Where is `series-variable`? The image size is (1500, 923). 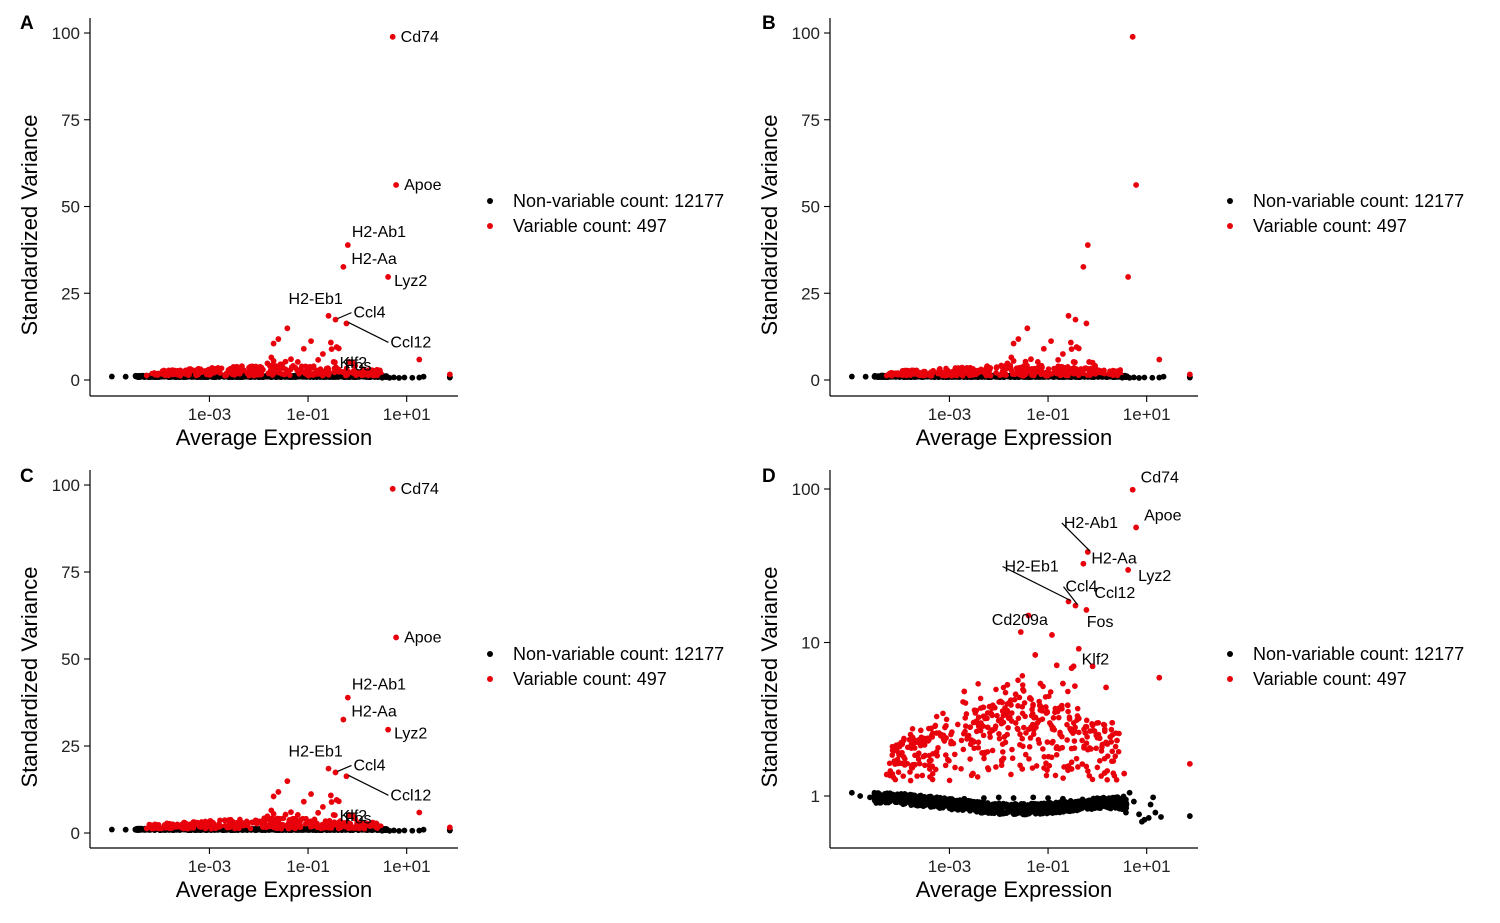 series-variable is located at coordinates (298, 658).